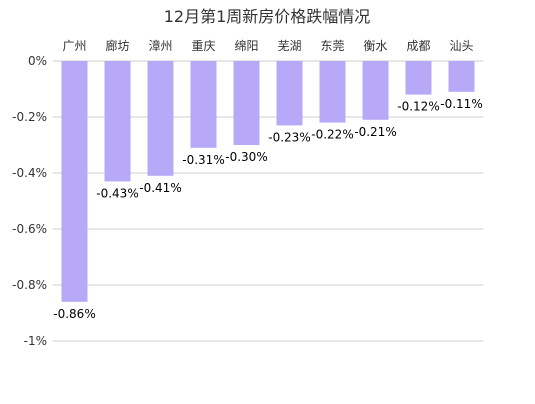 This screenshot has width=535, height=404. What do you see at coordinates (246, 46) in the screenshot?
I see `category-label: 绵阳` at bounding box center [246, 46].